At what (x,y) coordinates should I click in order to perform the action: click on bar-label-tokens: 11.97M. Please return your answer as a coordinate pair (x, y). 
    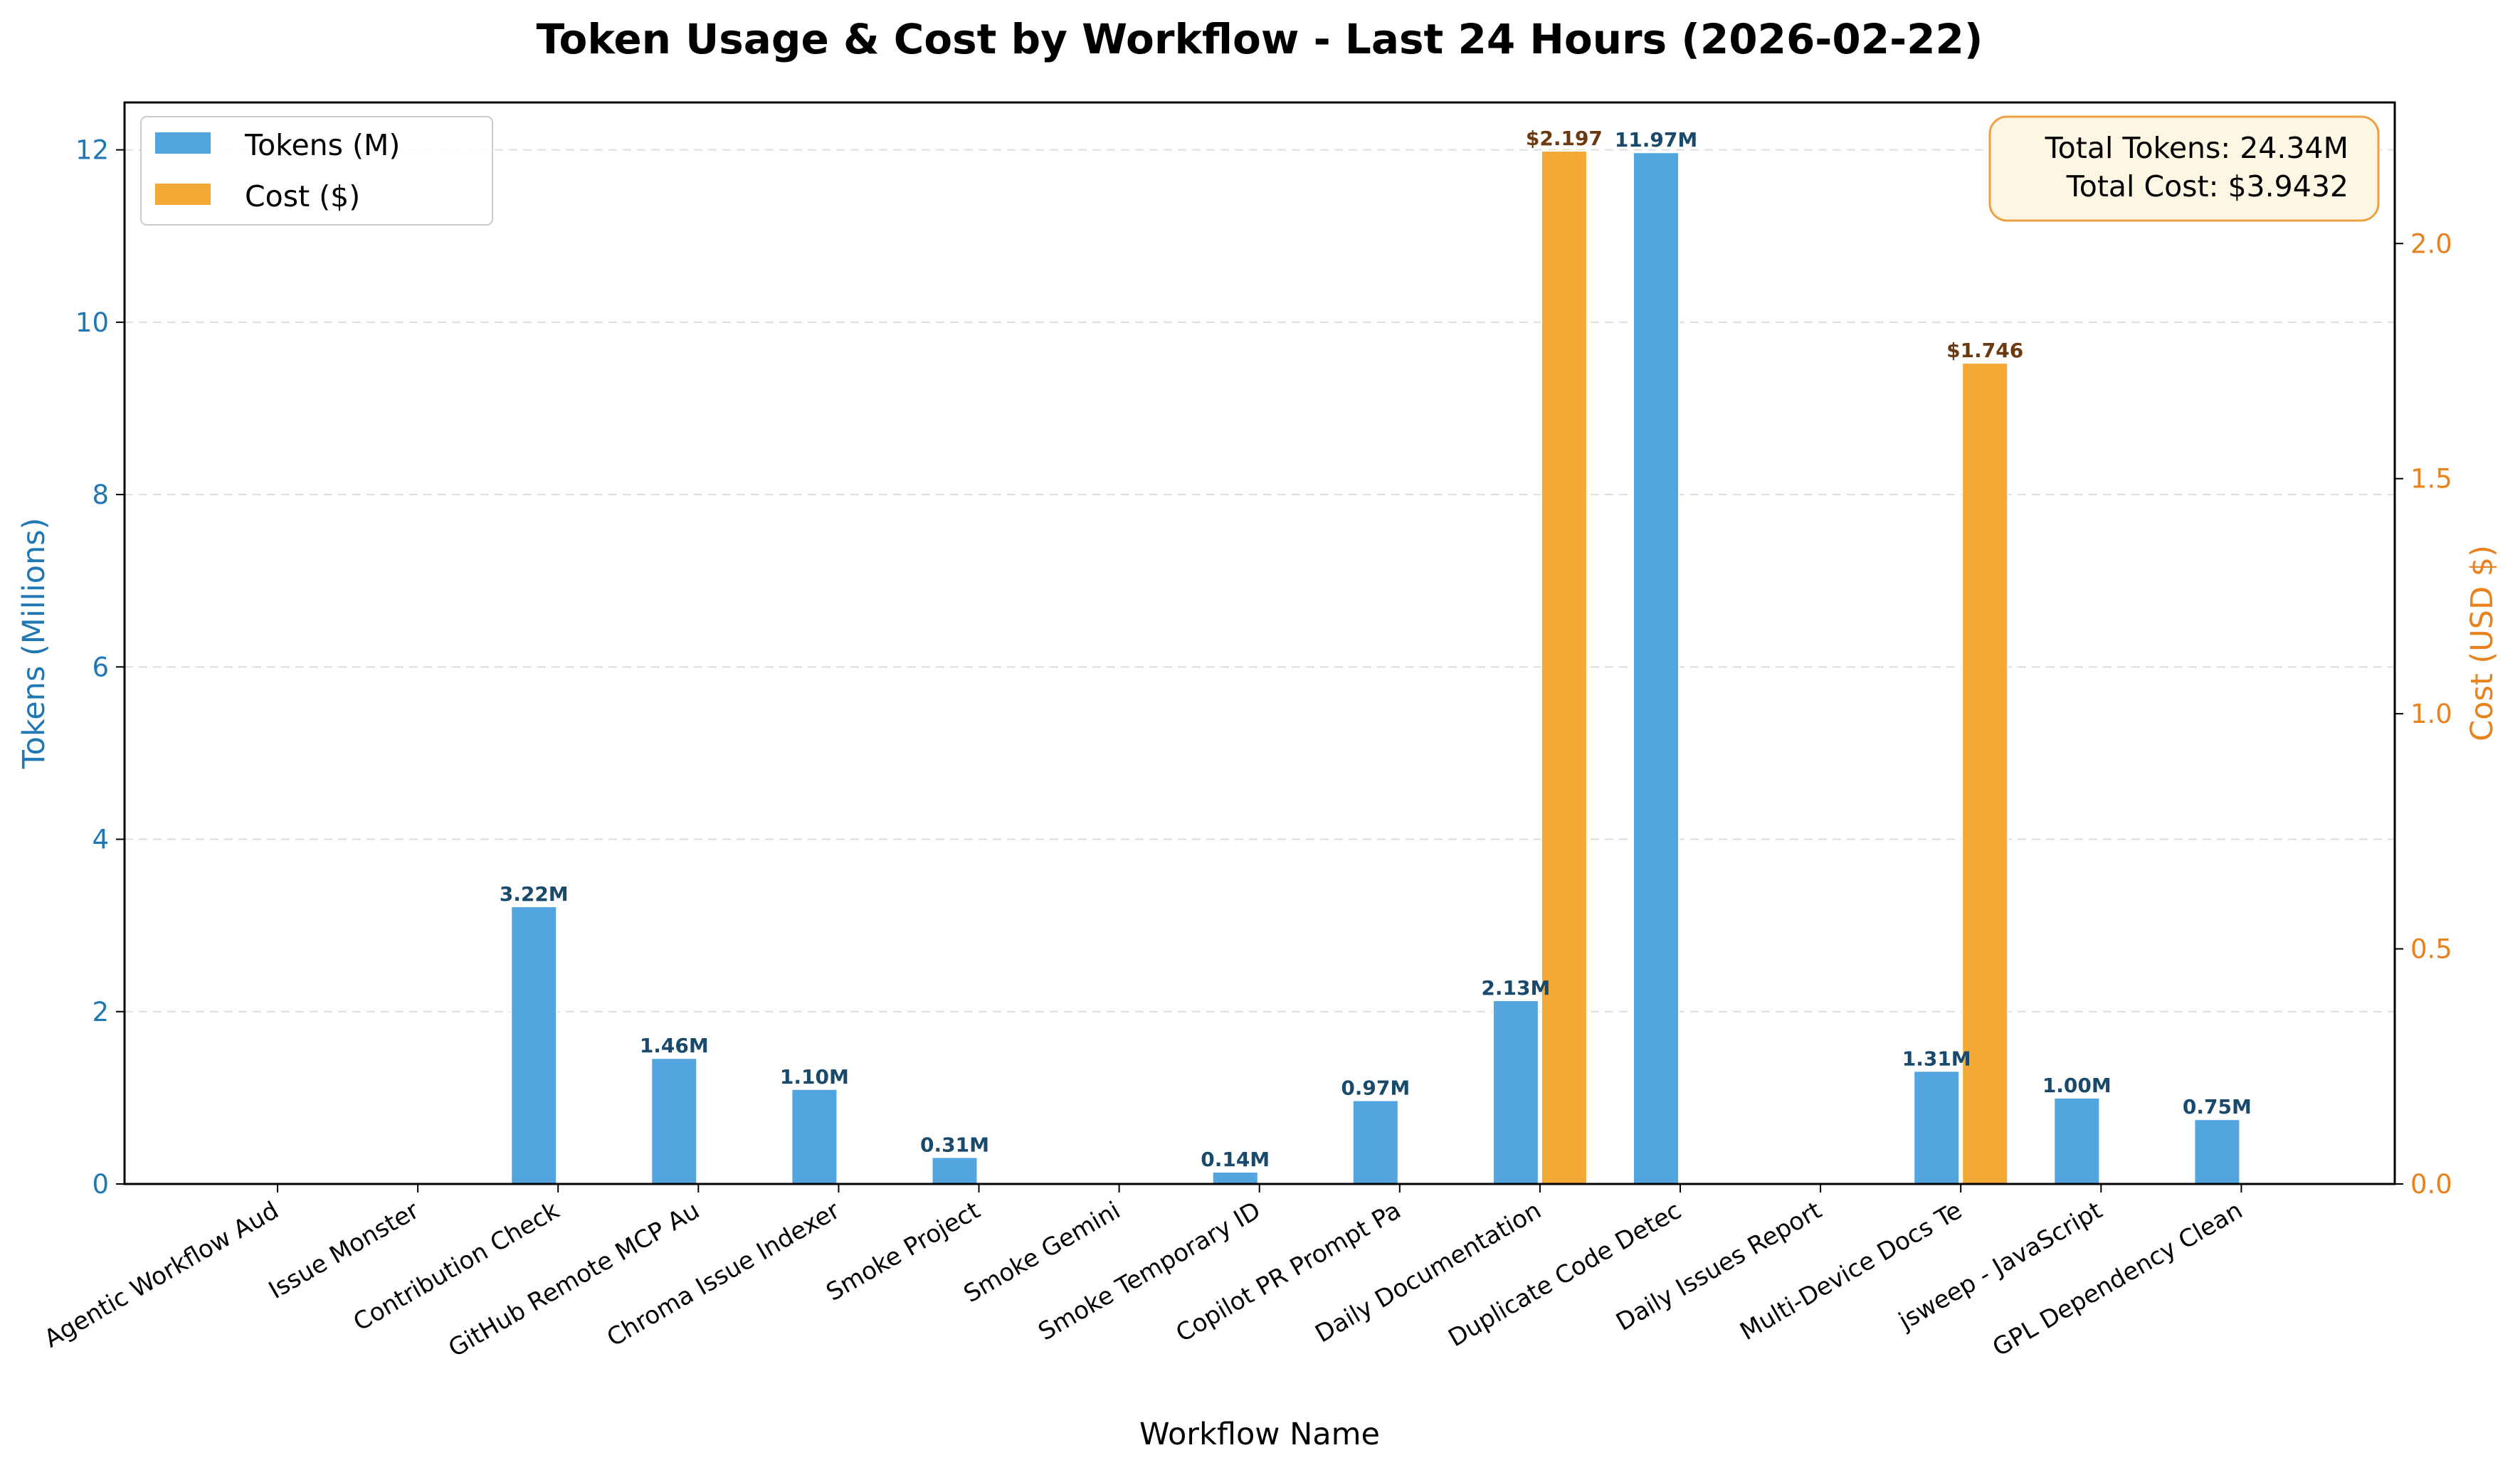
    Looking at the image, I should click on (1656, 140).